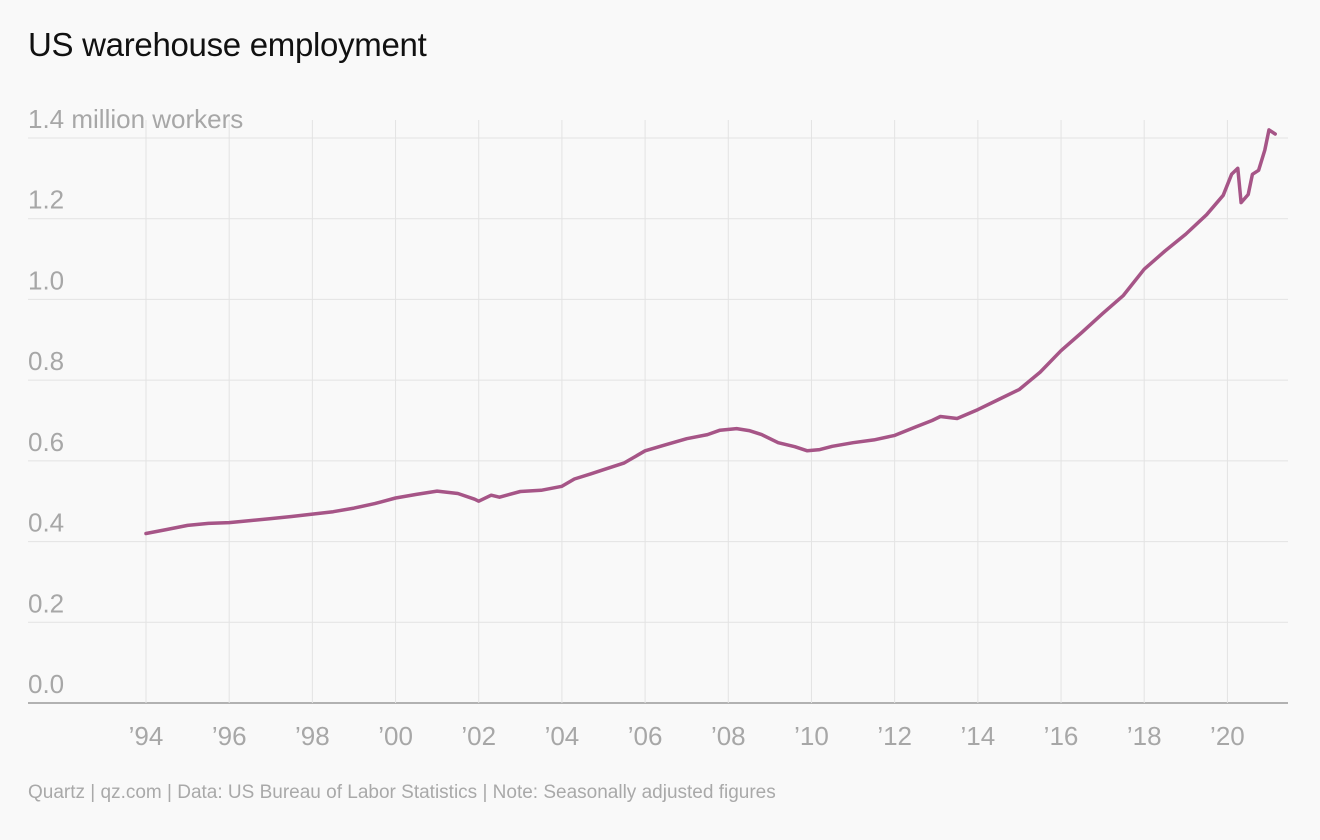  Describe the element at coordinates (46, 280) in the screenshot. I see `y-tick-label: 1.0` at that location.